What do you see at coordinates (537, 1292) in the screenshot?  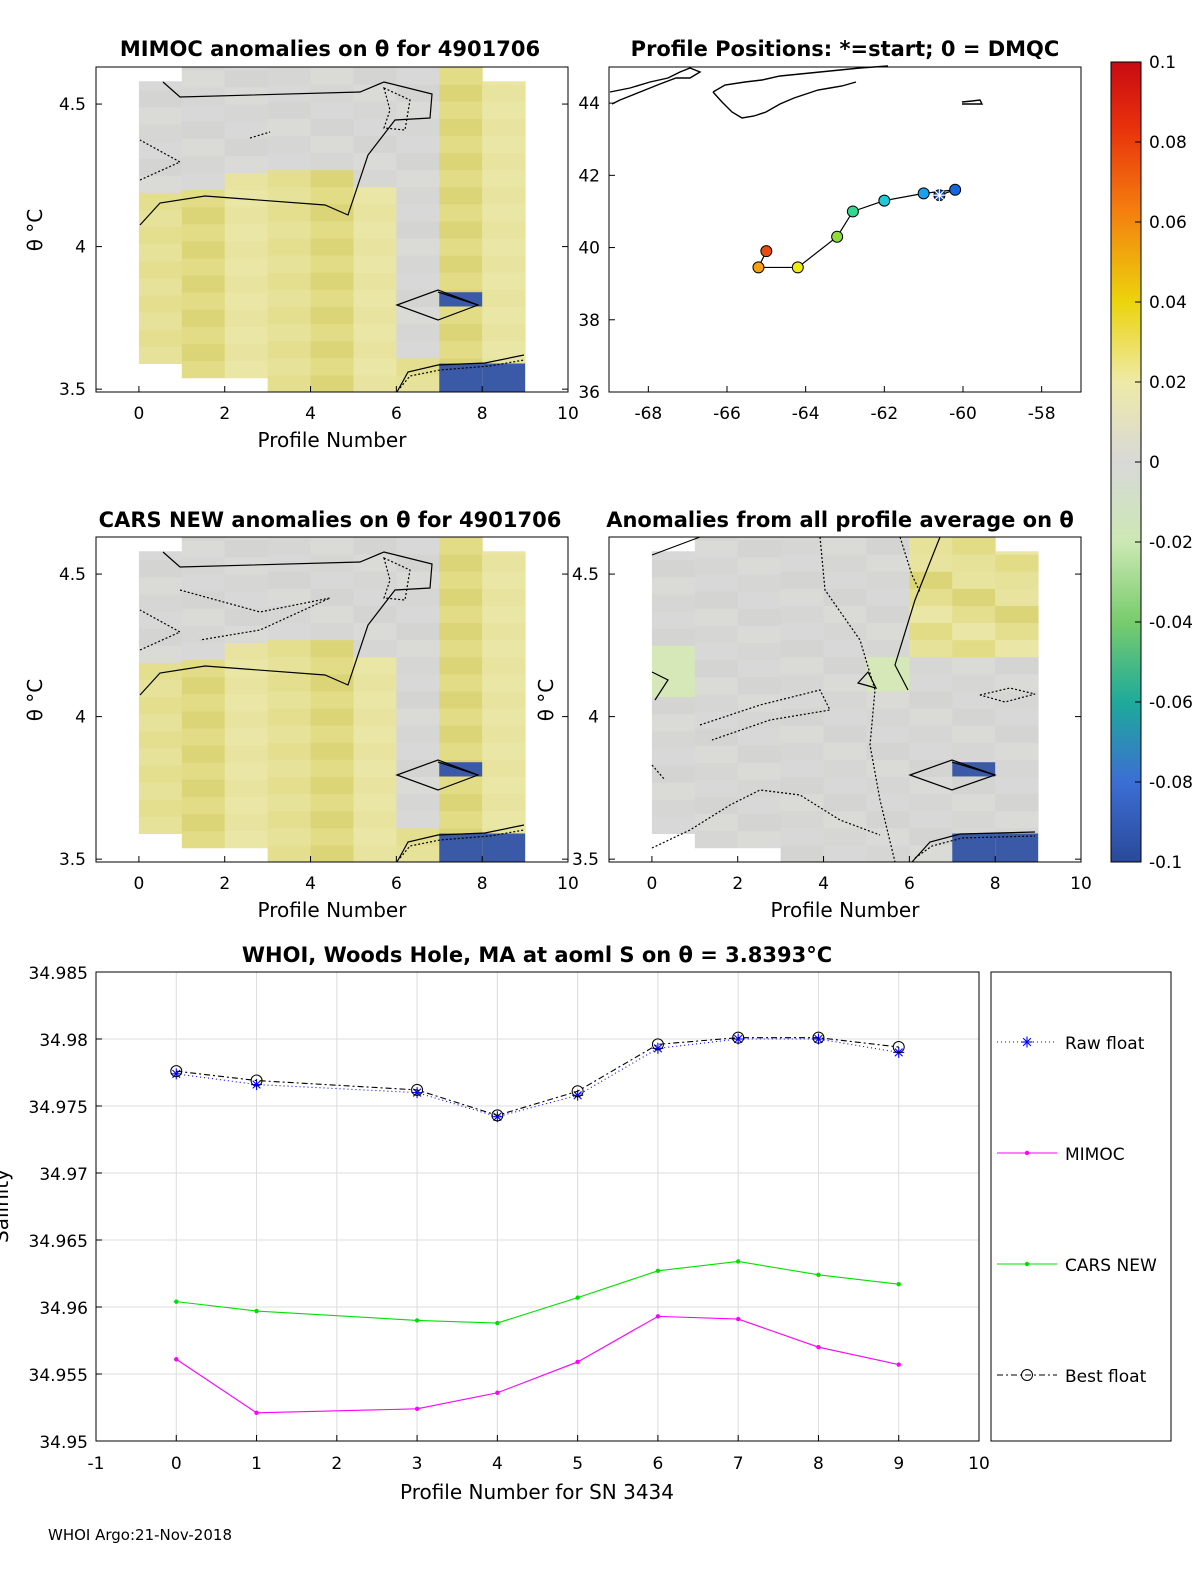 I see `series-cars-new` at bounding box center [537, 1292].